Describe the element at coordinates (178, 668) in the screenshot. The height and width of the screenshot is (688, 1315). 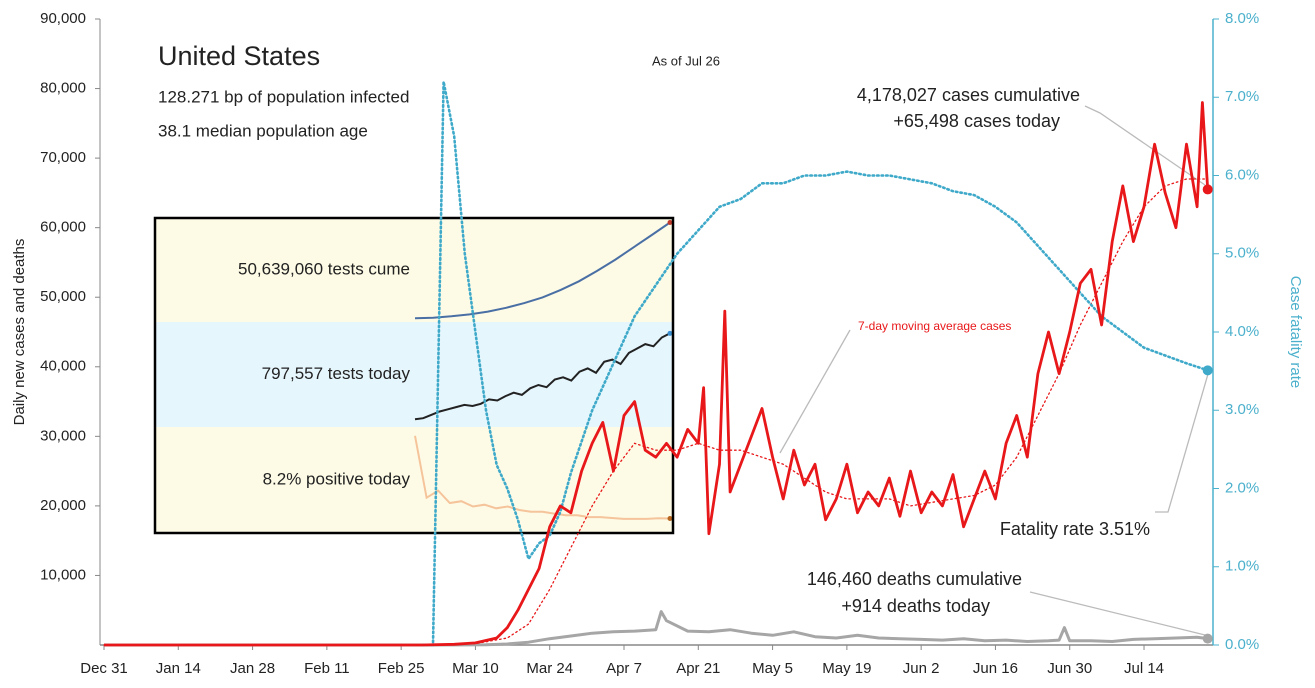
I see `x-tick-label: Jan 14` at that location.